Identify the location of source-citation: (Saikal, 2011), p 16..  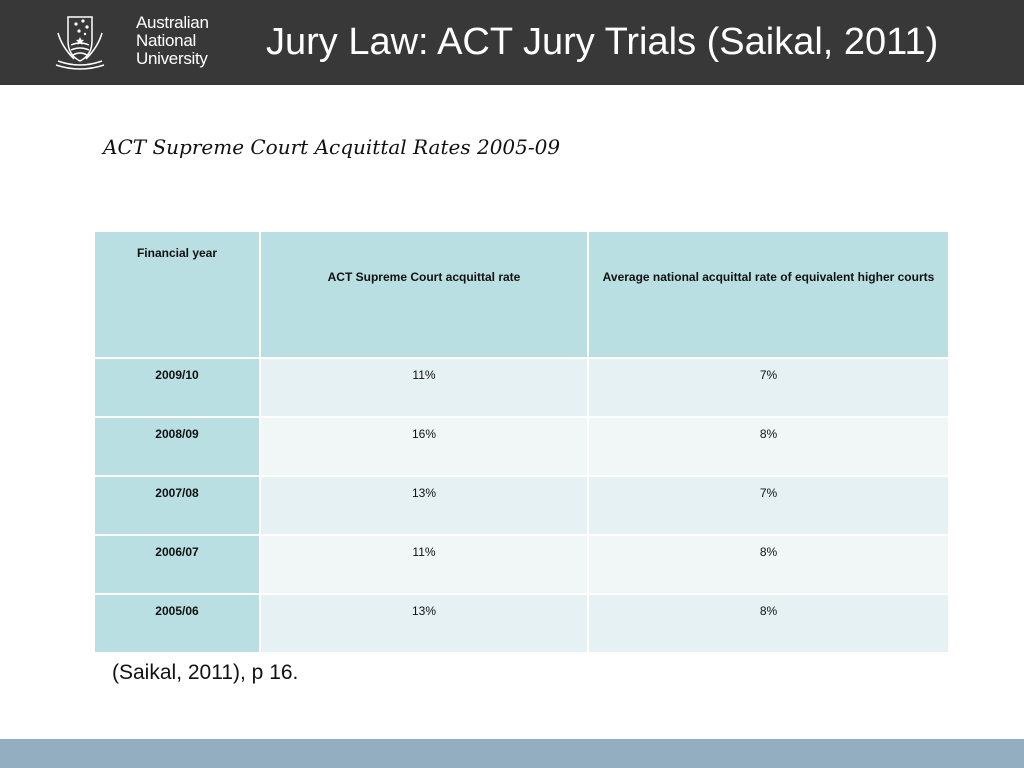
(205, 672).